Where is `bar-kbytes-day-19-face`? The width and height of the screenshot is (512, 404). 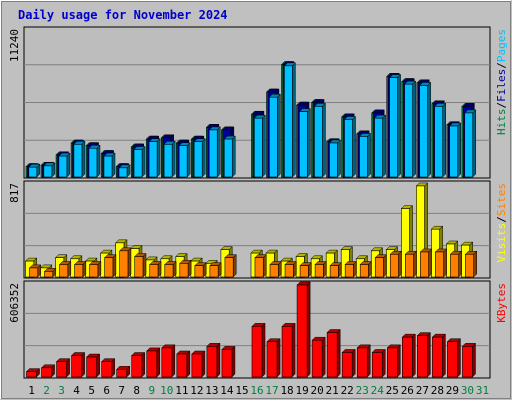 bar-kbytes-day-19-face is located at coordinates (302, 331).